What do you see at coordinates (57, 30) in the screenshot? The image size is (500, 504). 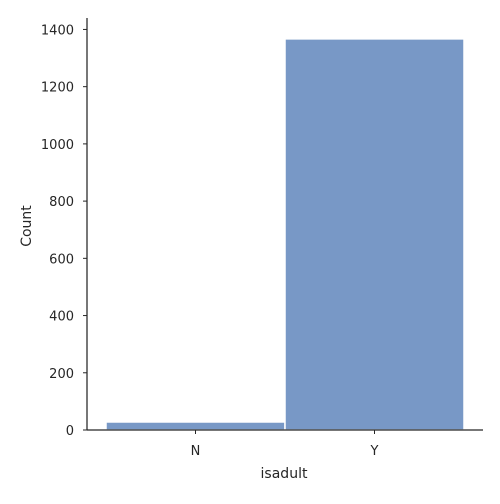 I see `y-tick-label: 1400` at bounding box center [57, 30].